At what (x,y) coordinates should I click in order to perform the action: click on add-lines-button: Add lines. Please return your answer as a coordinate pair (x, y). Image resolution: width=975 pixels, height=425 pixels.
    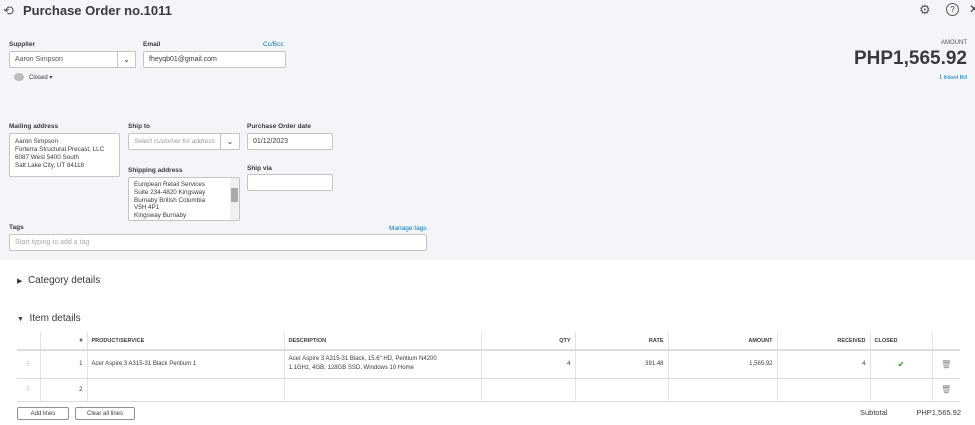
    Looking at the image, I should click on (43, 413).